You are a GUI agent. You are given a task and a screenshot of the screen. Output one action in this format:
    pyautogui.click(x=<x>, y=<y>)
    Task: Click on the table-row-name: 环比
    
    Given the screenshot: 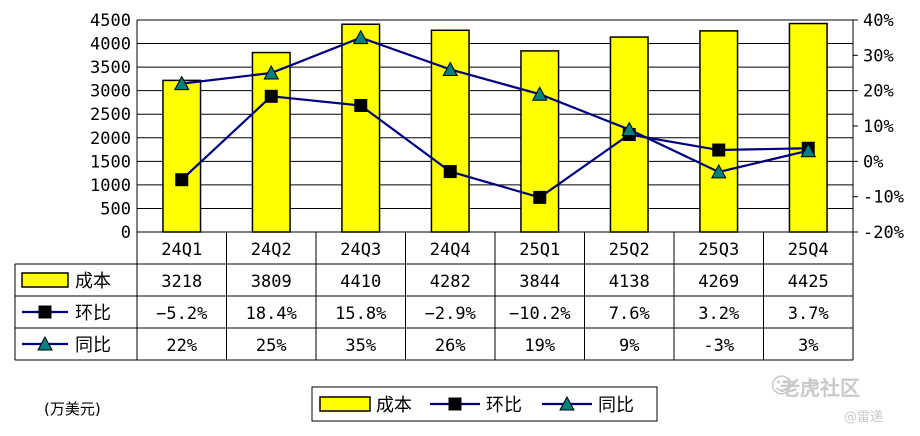 What is the action you would take?
    pyautogui.click(x=93, y=313)
    